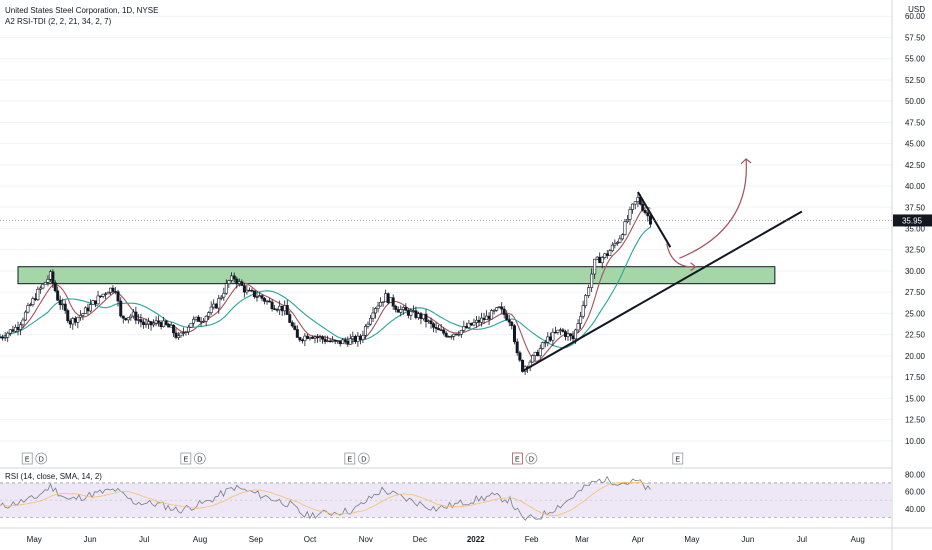 The width and height of the screenshot is (932, 550). Describe the element at coordinates (532, 539) in the screenshot. I see `time-axis-tick-label: Feb` at that location.